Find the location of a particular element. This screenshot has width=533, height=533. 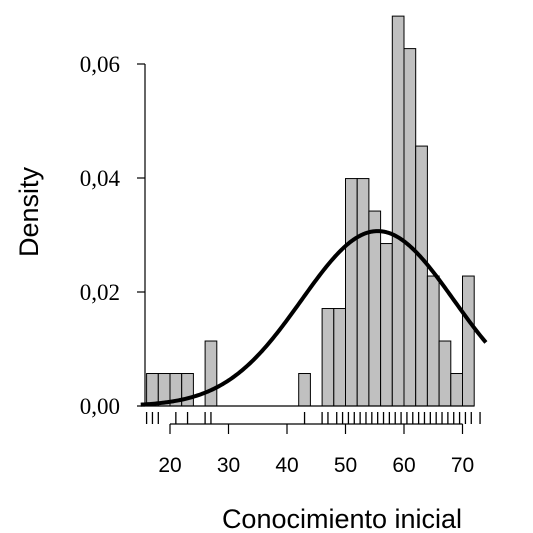

x-tick-label: 40 is located at coordinates (286, 465).